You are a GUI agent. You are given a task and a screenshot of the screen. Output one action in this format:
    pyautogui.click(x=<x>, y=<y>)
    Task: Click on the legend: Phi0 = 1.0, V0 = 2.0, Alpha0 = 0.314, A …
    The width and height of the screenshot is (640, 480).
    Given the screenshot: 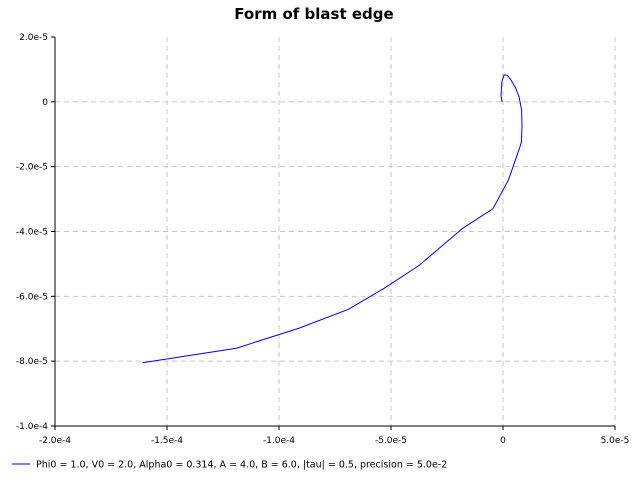 What is the action you would take?
    pyautogui.click(x=229, y=465)
    